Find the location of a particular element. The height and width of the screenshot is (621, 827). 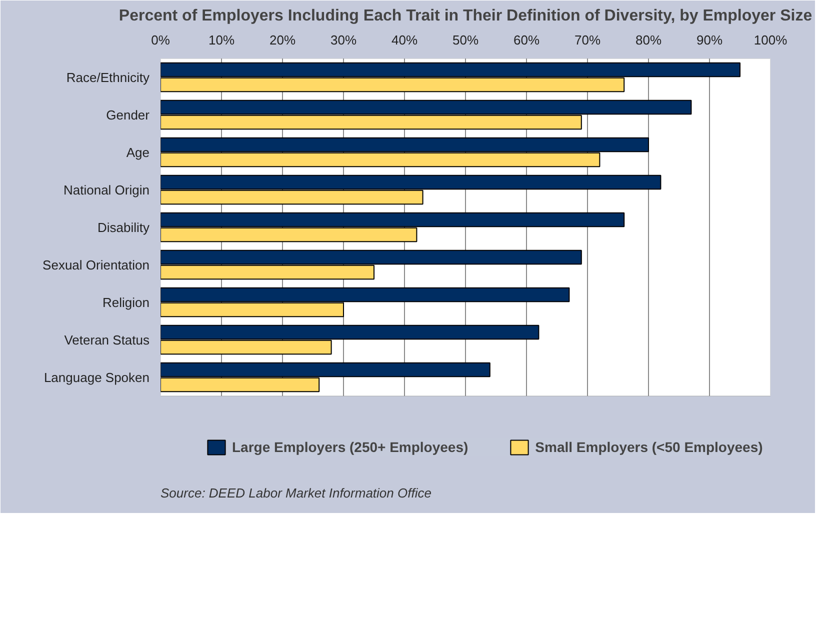

y-tick-label: Gender is located at coordinates (128, 114).